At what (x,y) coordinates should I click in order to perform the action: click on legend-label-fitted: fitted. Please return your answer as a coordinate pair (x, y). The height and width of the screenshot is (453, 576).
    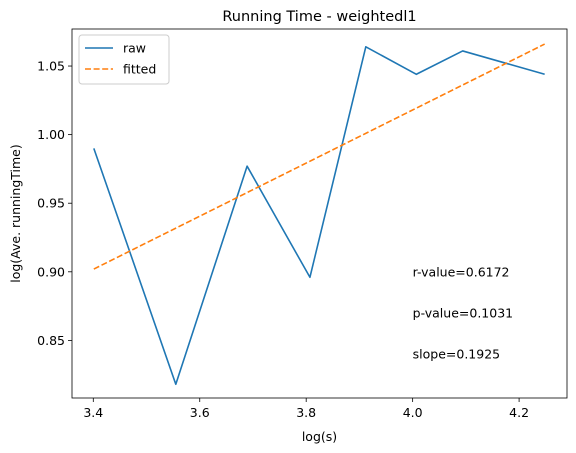
    Looking at the image, I should click on (139, 69).